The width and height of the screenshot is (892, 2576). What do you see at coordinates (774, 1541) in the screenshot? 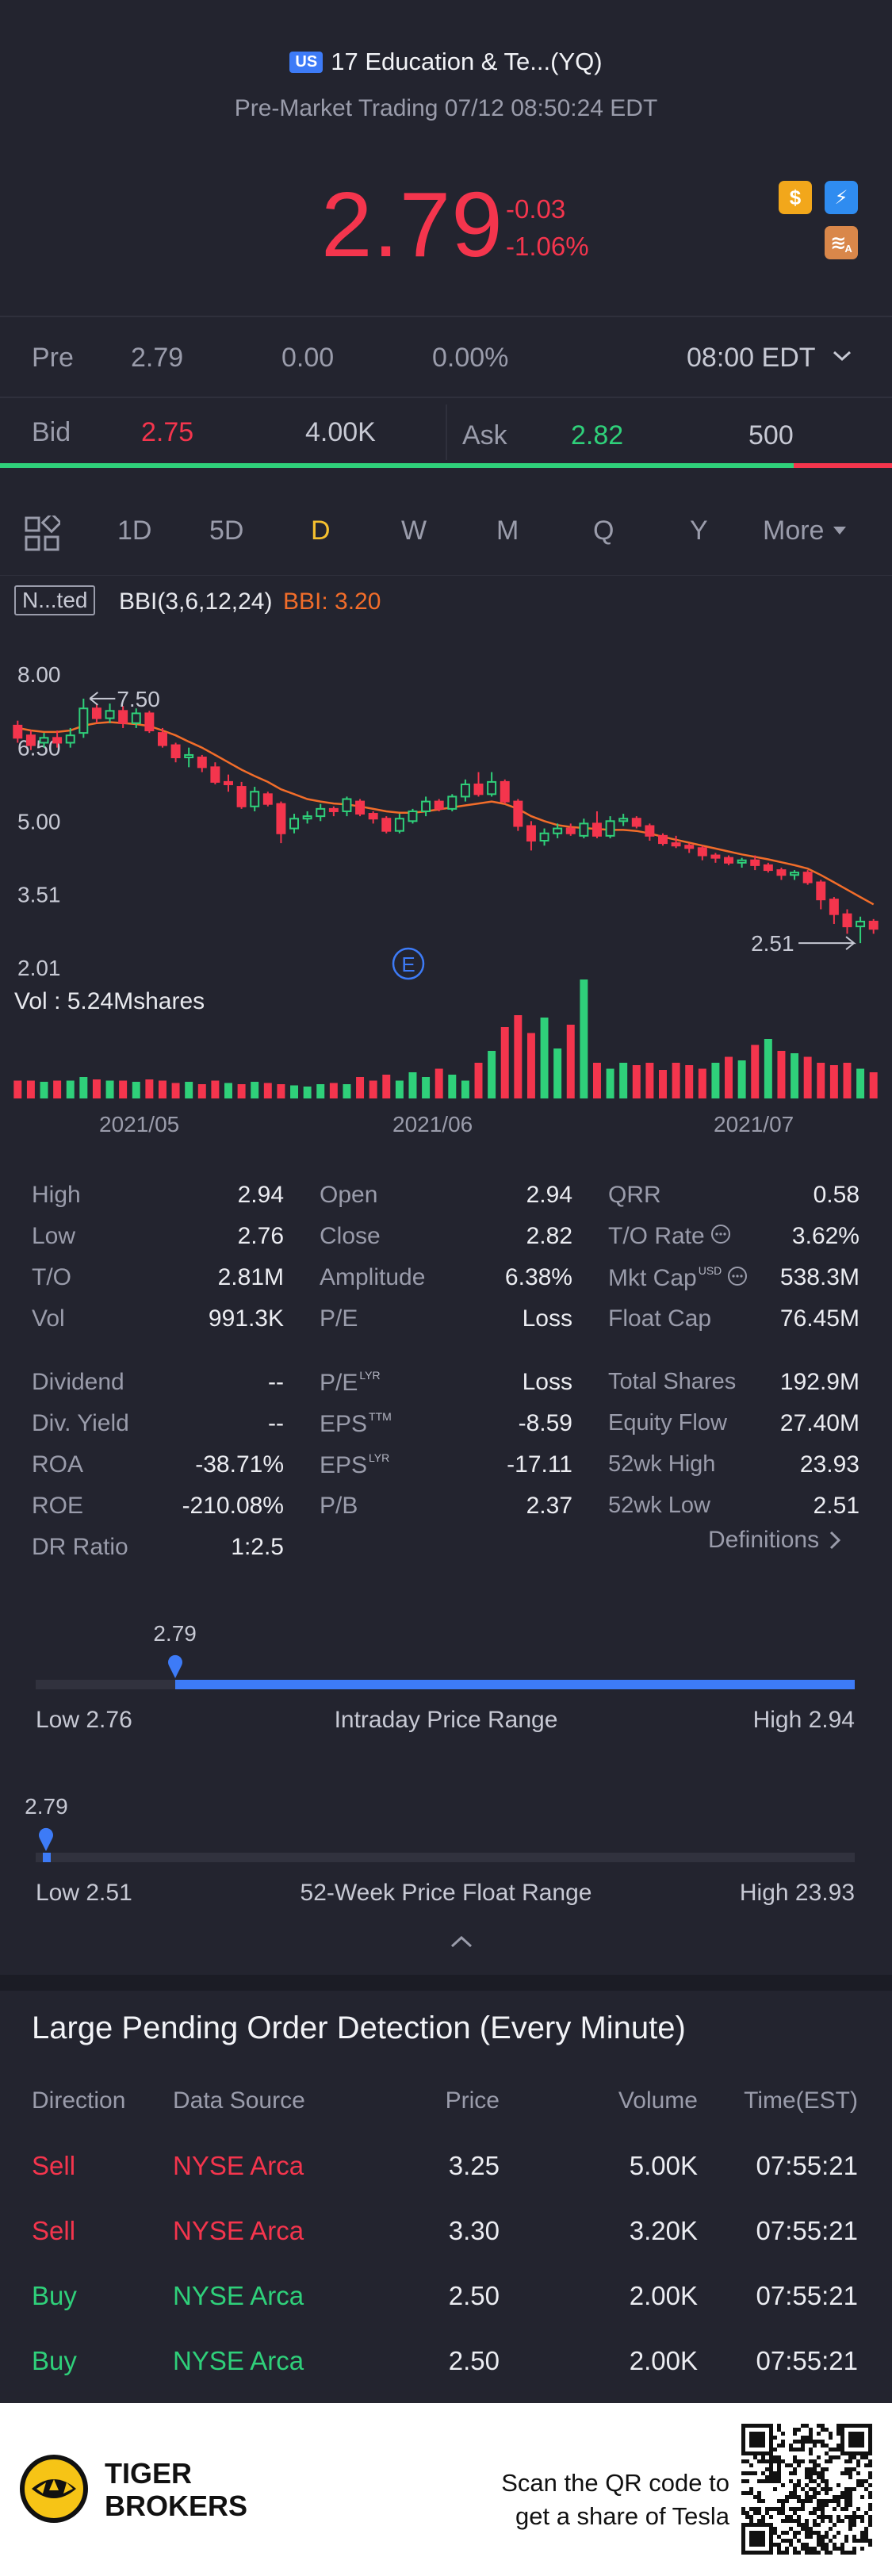
I see `definitions-link: Definitions` at bounding box center [774, 1541].